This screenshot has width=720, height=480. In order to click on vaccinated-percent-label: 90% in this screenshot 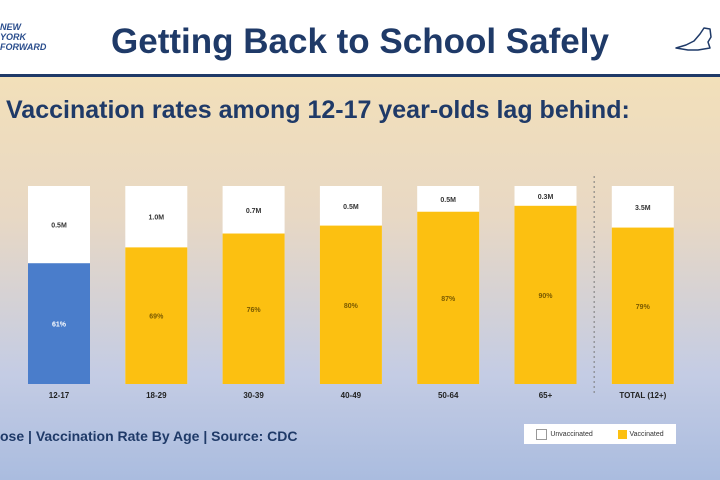, I will do `click(545, 296)`.